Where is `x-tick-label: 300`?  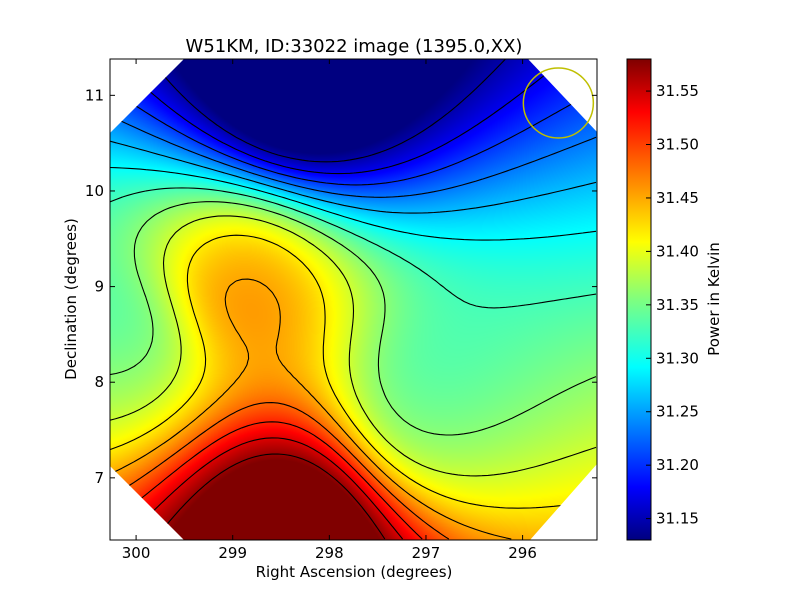 x-tick-label: 300 is located at coordinates (136, 553).